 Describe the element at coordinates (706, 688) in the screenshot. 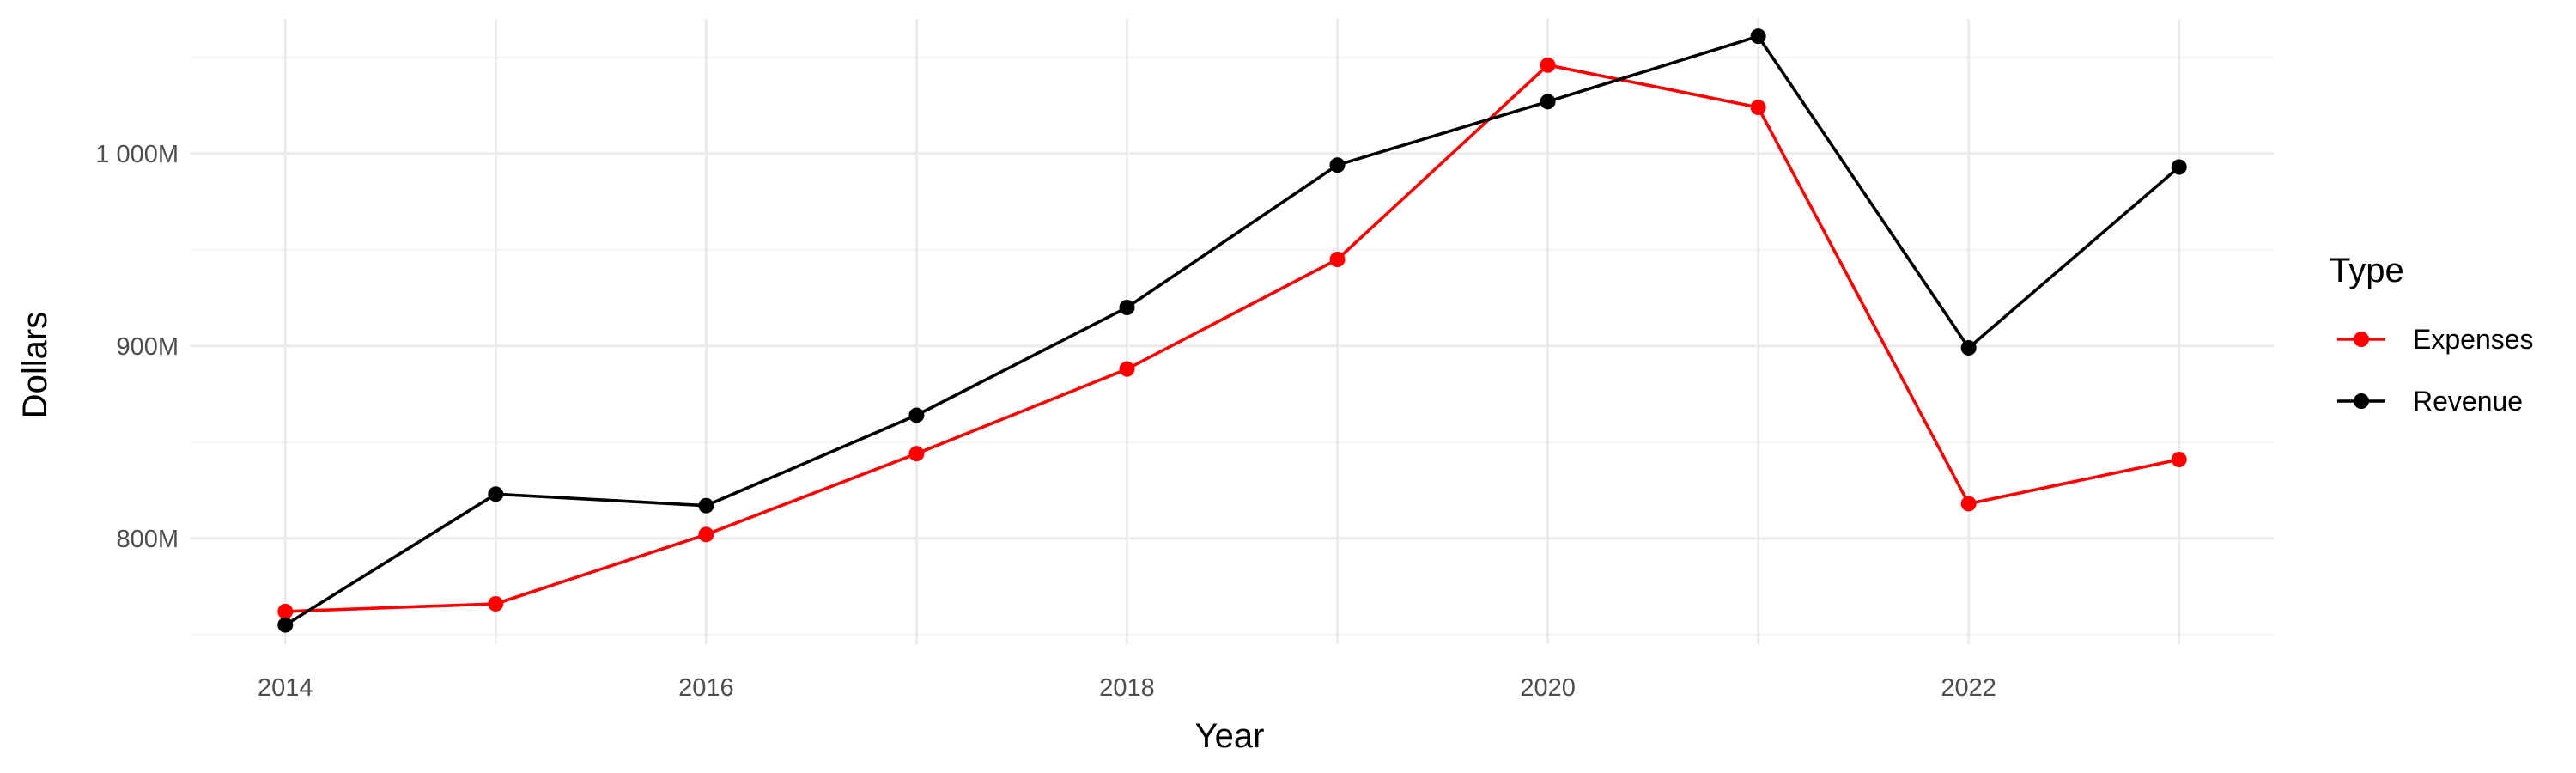

I see `x-tick-label: 2016` at that location.